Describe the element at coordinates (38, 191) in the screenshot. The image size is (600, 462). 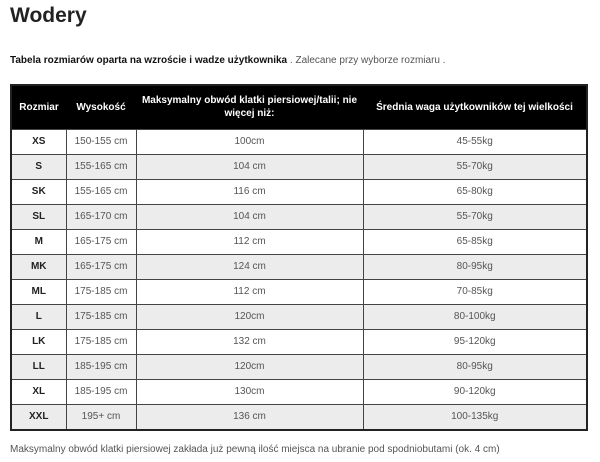
I see `cell-size: SK` at that location.